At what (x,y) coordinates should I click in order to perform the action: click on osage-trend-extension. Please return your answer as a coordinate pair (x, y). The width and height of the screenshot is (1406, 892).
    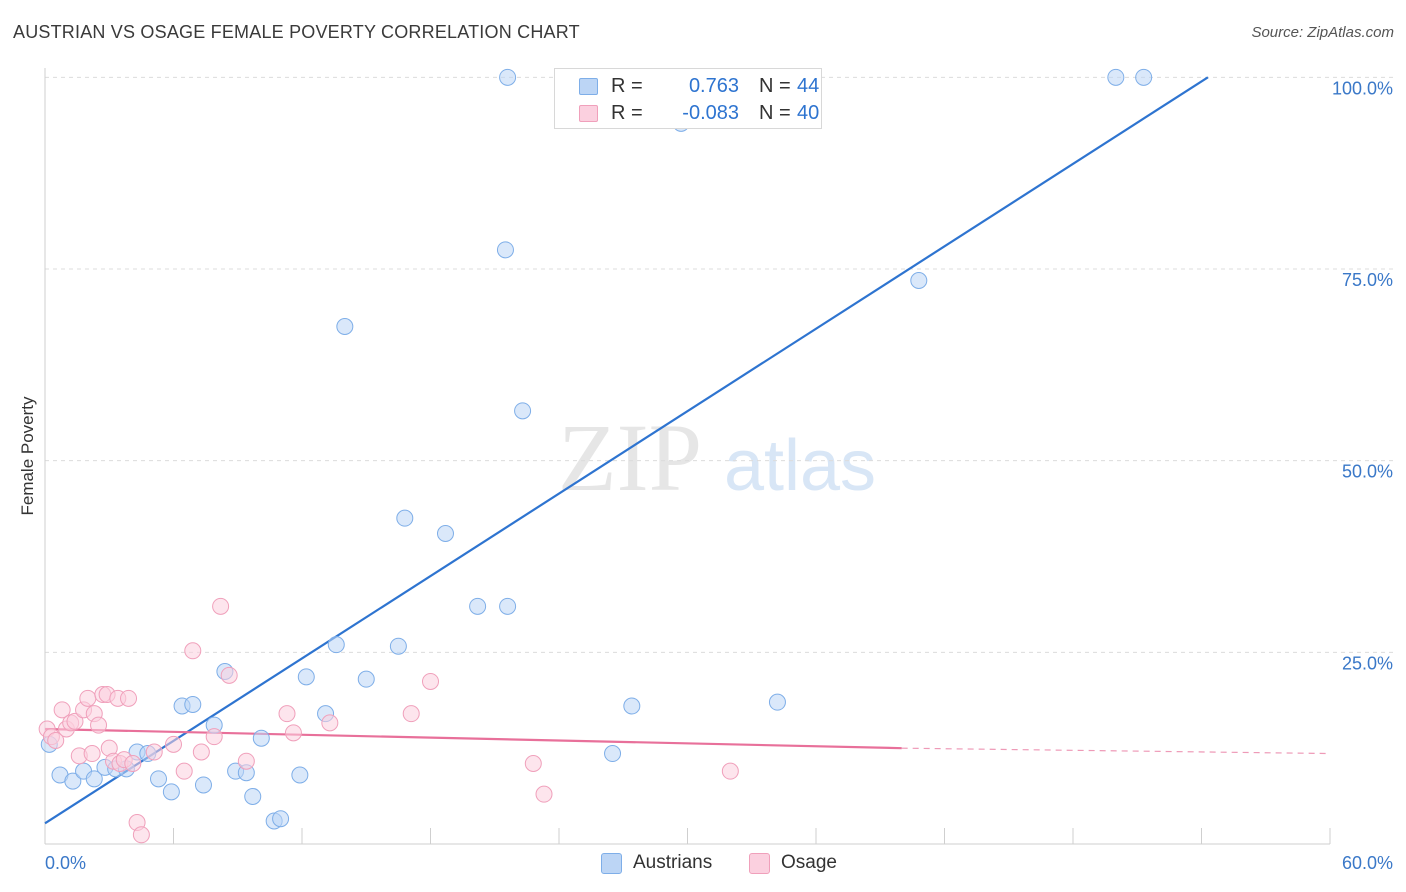
    Looking at the image, I should click on (1116, 751).